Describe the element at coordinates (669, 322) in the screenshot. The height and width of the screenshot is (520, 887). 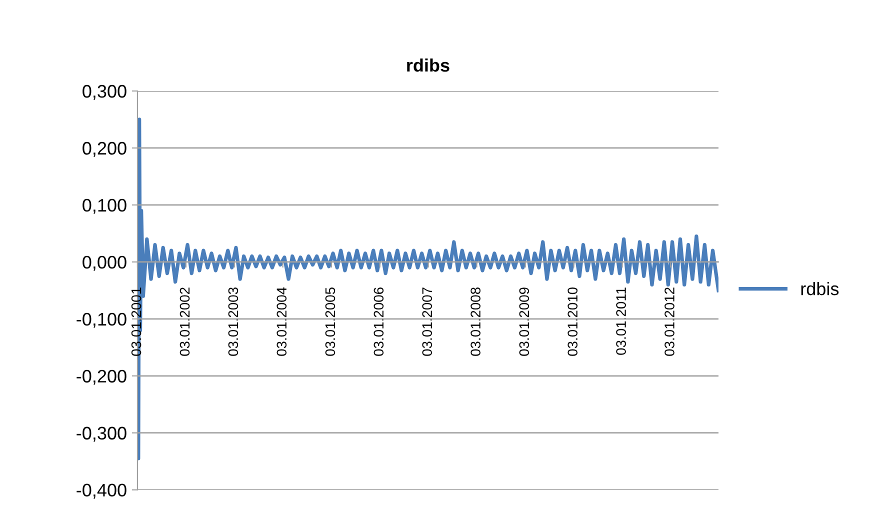
I see `x-tick-label: 03.01.2012` at that location.